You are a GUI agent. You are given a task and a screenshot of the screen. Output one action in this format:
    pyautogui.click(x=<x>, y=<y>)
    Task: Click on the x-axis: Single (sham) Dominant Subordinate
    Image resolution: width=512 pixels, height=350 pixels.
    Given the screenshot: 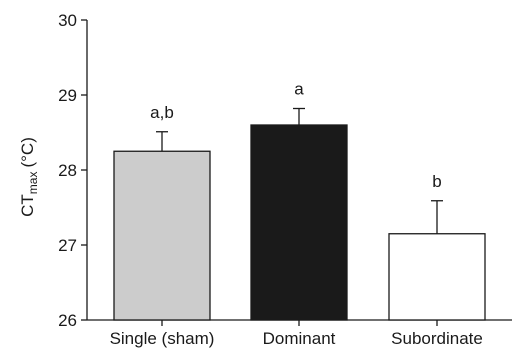 What is the action you would take?
    pyautogui.click(x=299, y=333)
    